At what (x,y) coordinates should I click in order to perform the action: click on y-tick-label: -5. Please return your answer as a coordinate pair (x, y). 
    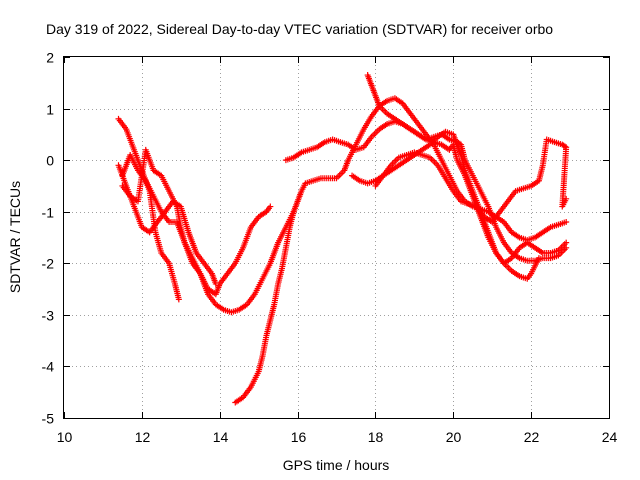
    Looking at the image, I should click on (48, 419).